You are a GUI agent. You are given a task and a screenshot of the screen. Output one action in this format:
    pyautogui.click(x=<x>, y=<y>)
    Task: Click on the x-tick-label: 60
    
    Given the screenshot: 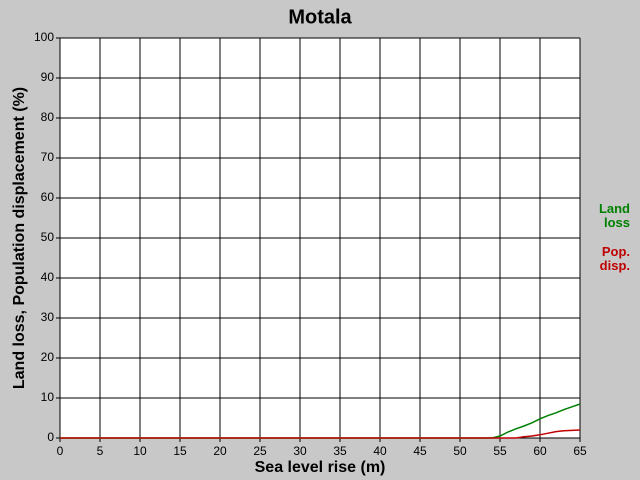 What is the action you would take?
    pyautogui.click(x=540, y=451)
    